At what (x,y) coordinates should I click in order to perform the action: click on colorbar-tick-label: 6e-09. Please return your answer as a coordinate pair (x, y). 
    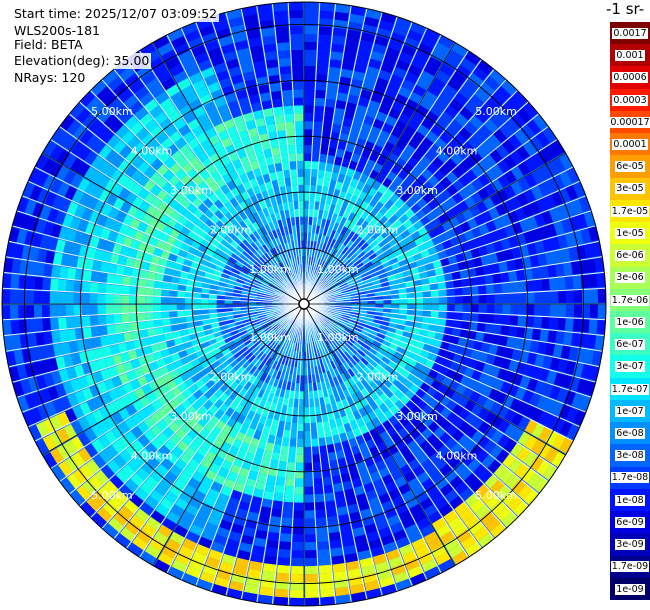
    Looking at the image, I should click on (630, 522).